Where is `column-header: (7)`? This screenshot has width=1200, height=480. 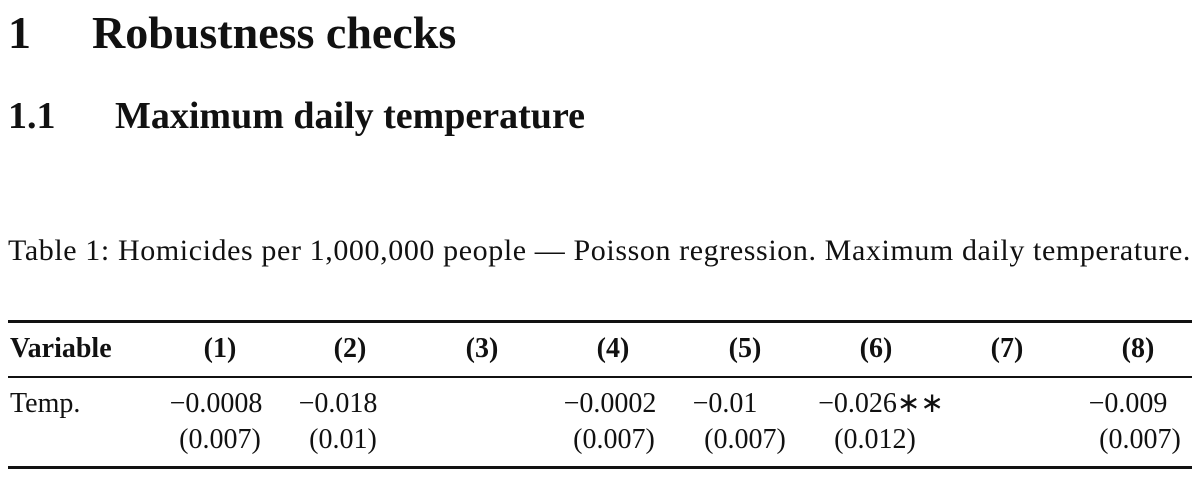
column-header: (7) is located at coordinates (1007, 348).